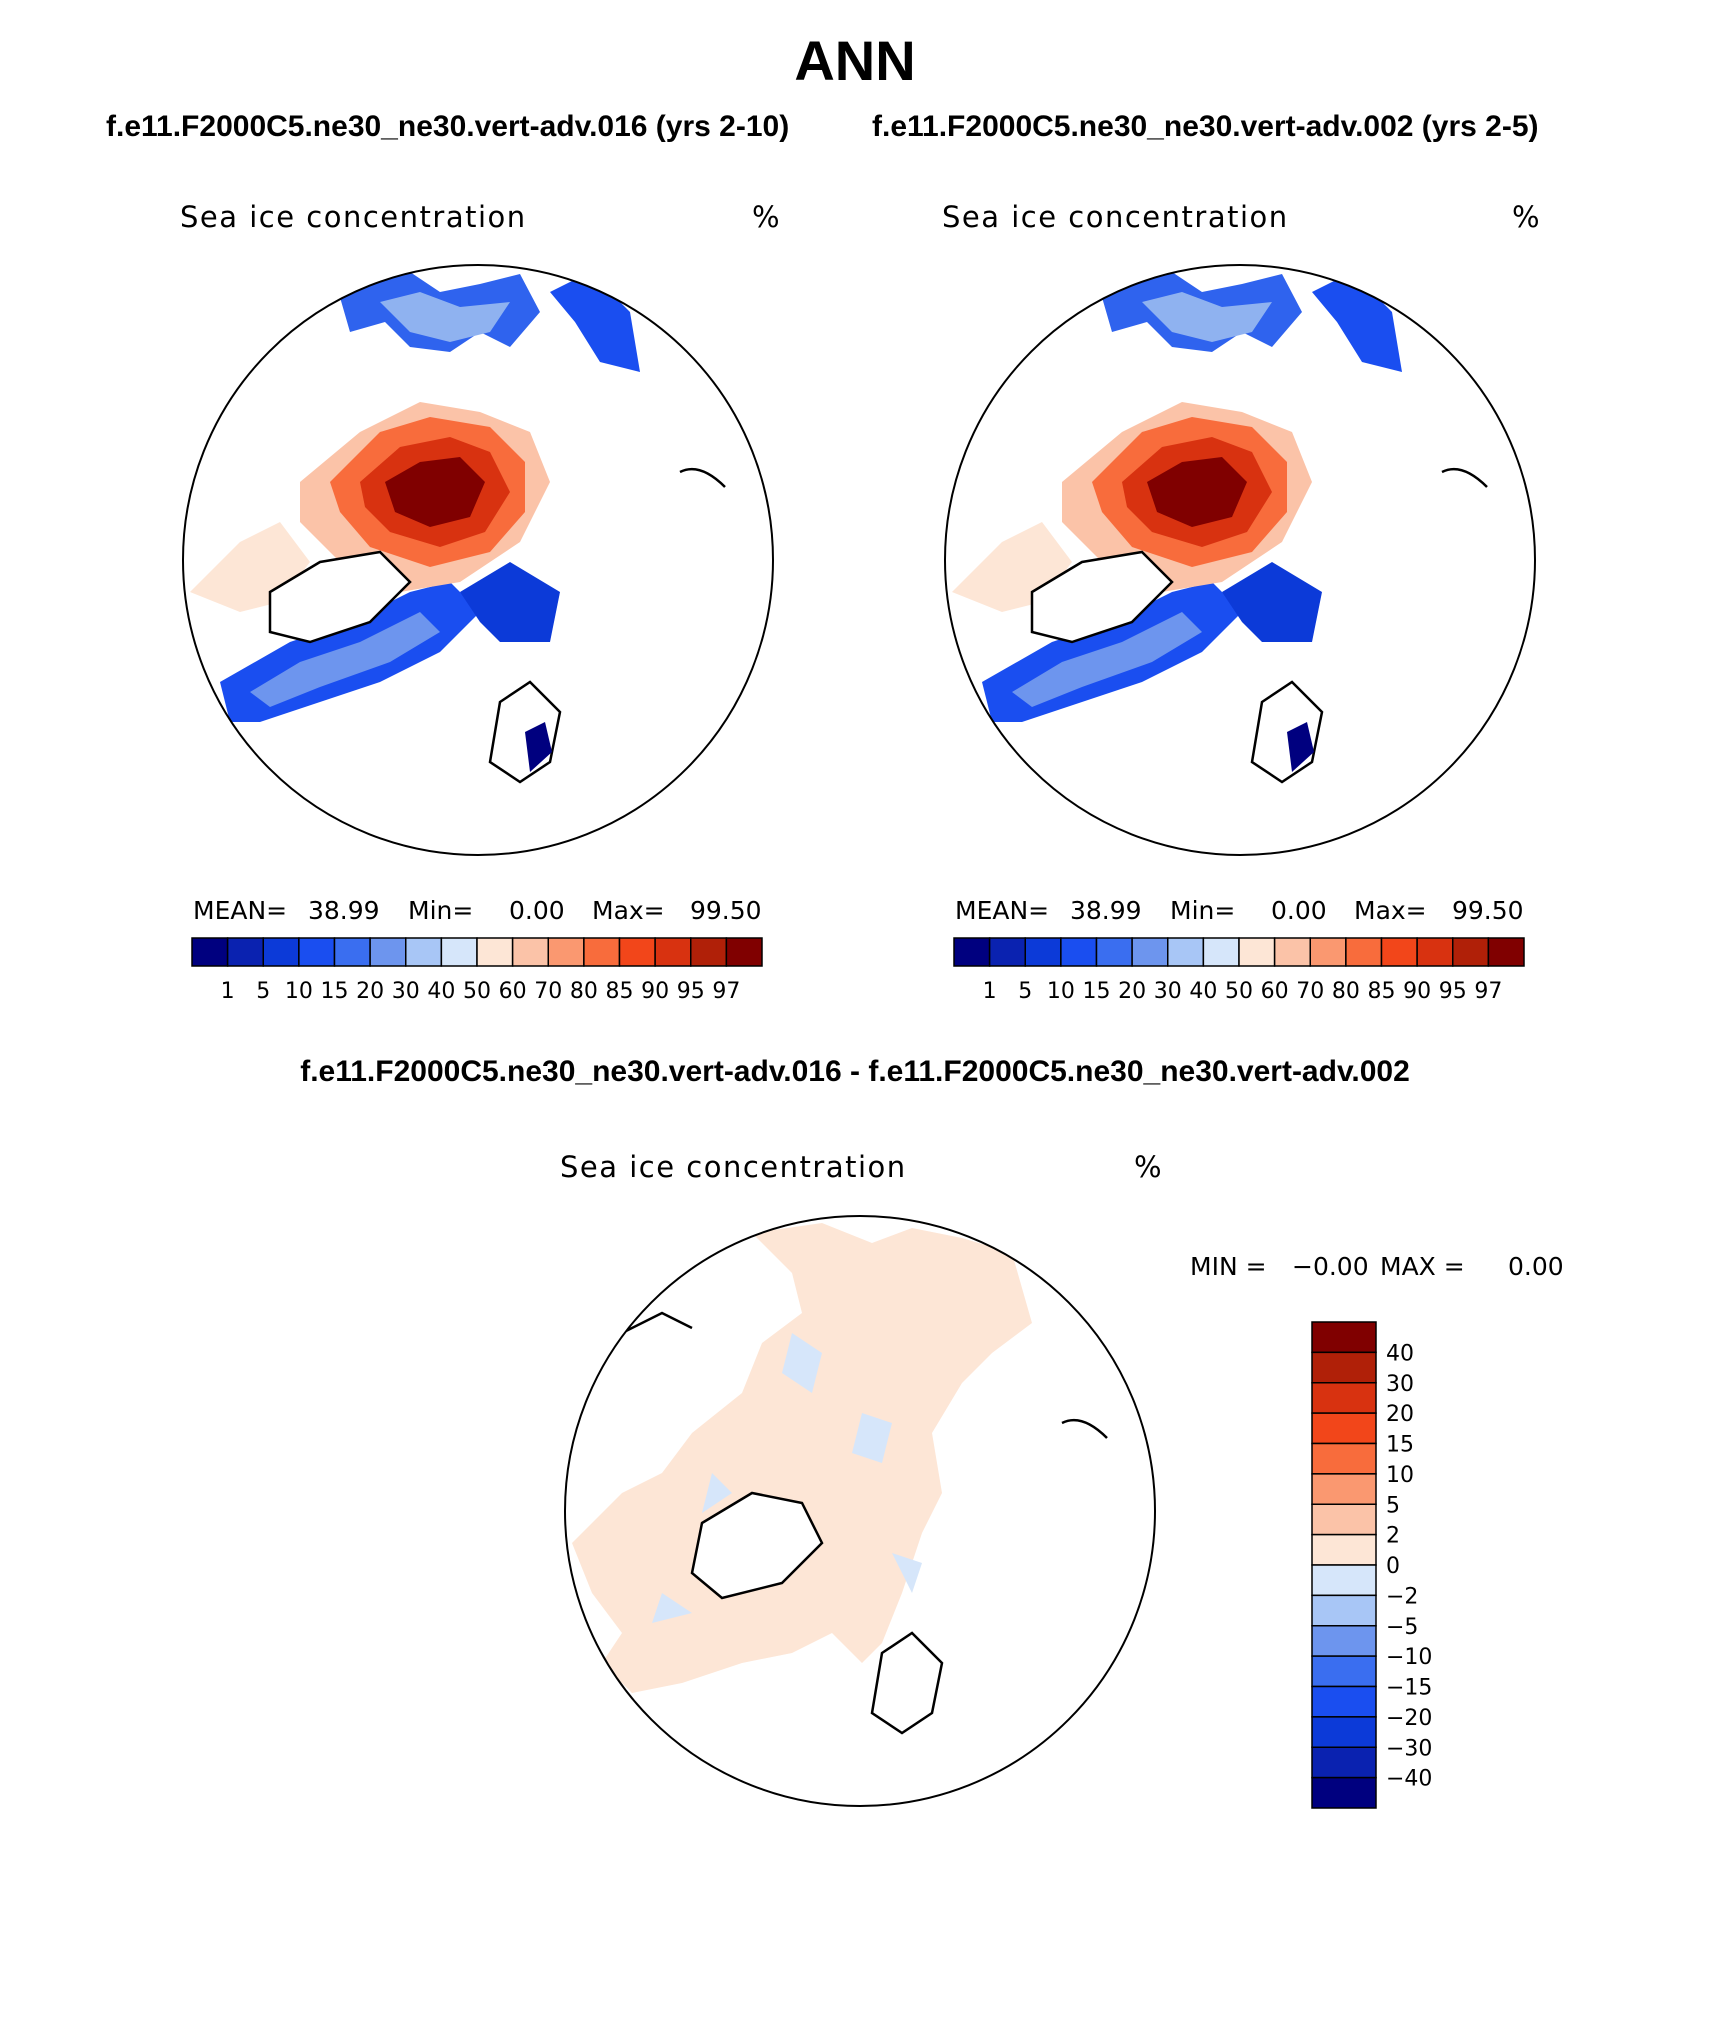 This screenshot has width=1710, height=2022. I want to click on panel3-colorbar-tick-label: −30, so click(1409, 1748).